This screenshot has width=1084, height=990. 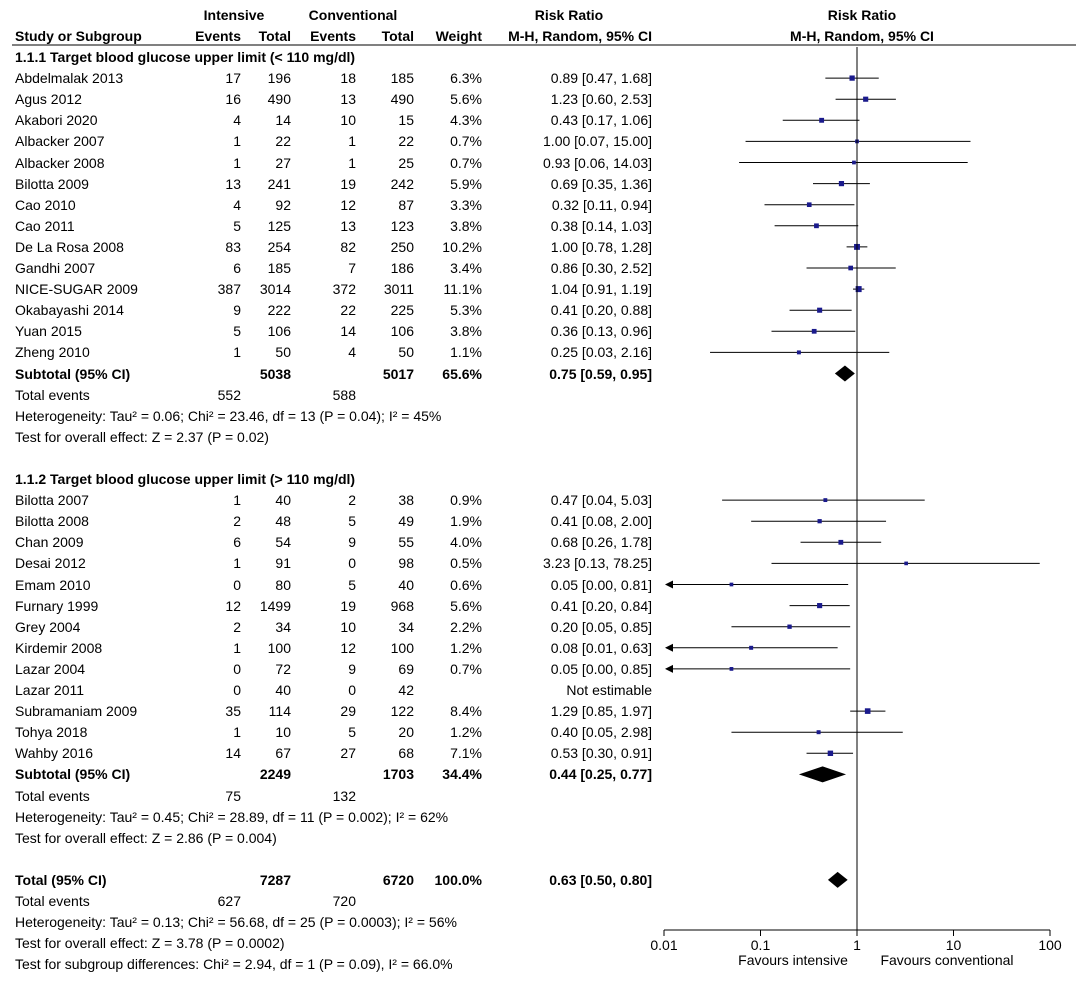 What do you see at coordinates (601, 542) in the screenshot?
I see `study-ci-value: 0.68 [0.26, 1.78]` at bounding box center [601, 542].